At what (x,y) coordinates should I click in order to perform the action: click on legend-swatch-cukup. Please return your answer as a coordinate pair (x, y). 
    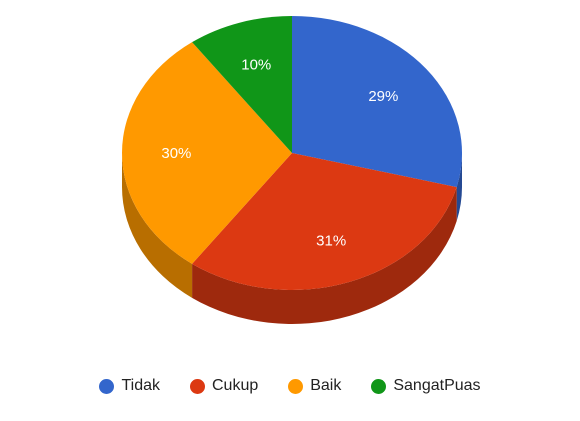
    Looking at the image, I should click on (197, 386).